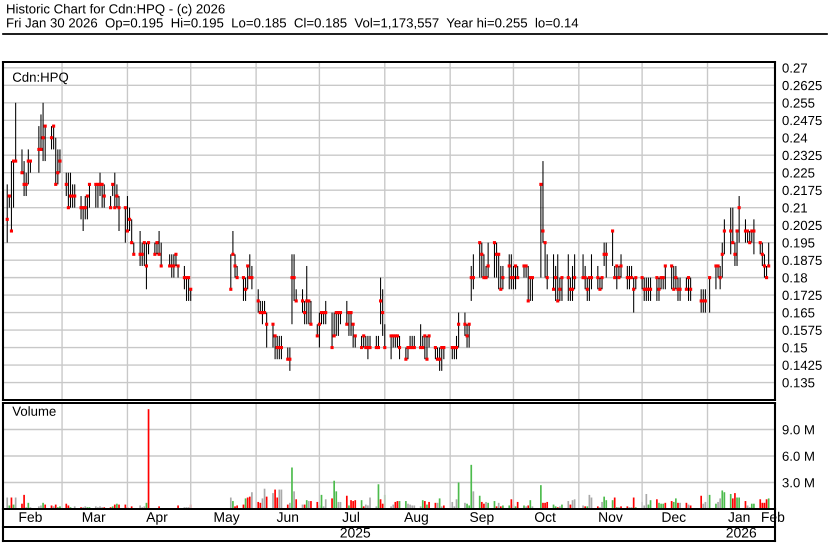  What do you see at coordinates (741, 533) in the screenshot?
I see `text: 2026` at bounding box center [741, 533].